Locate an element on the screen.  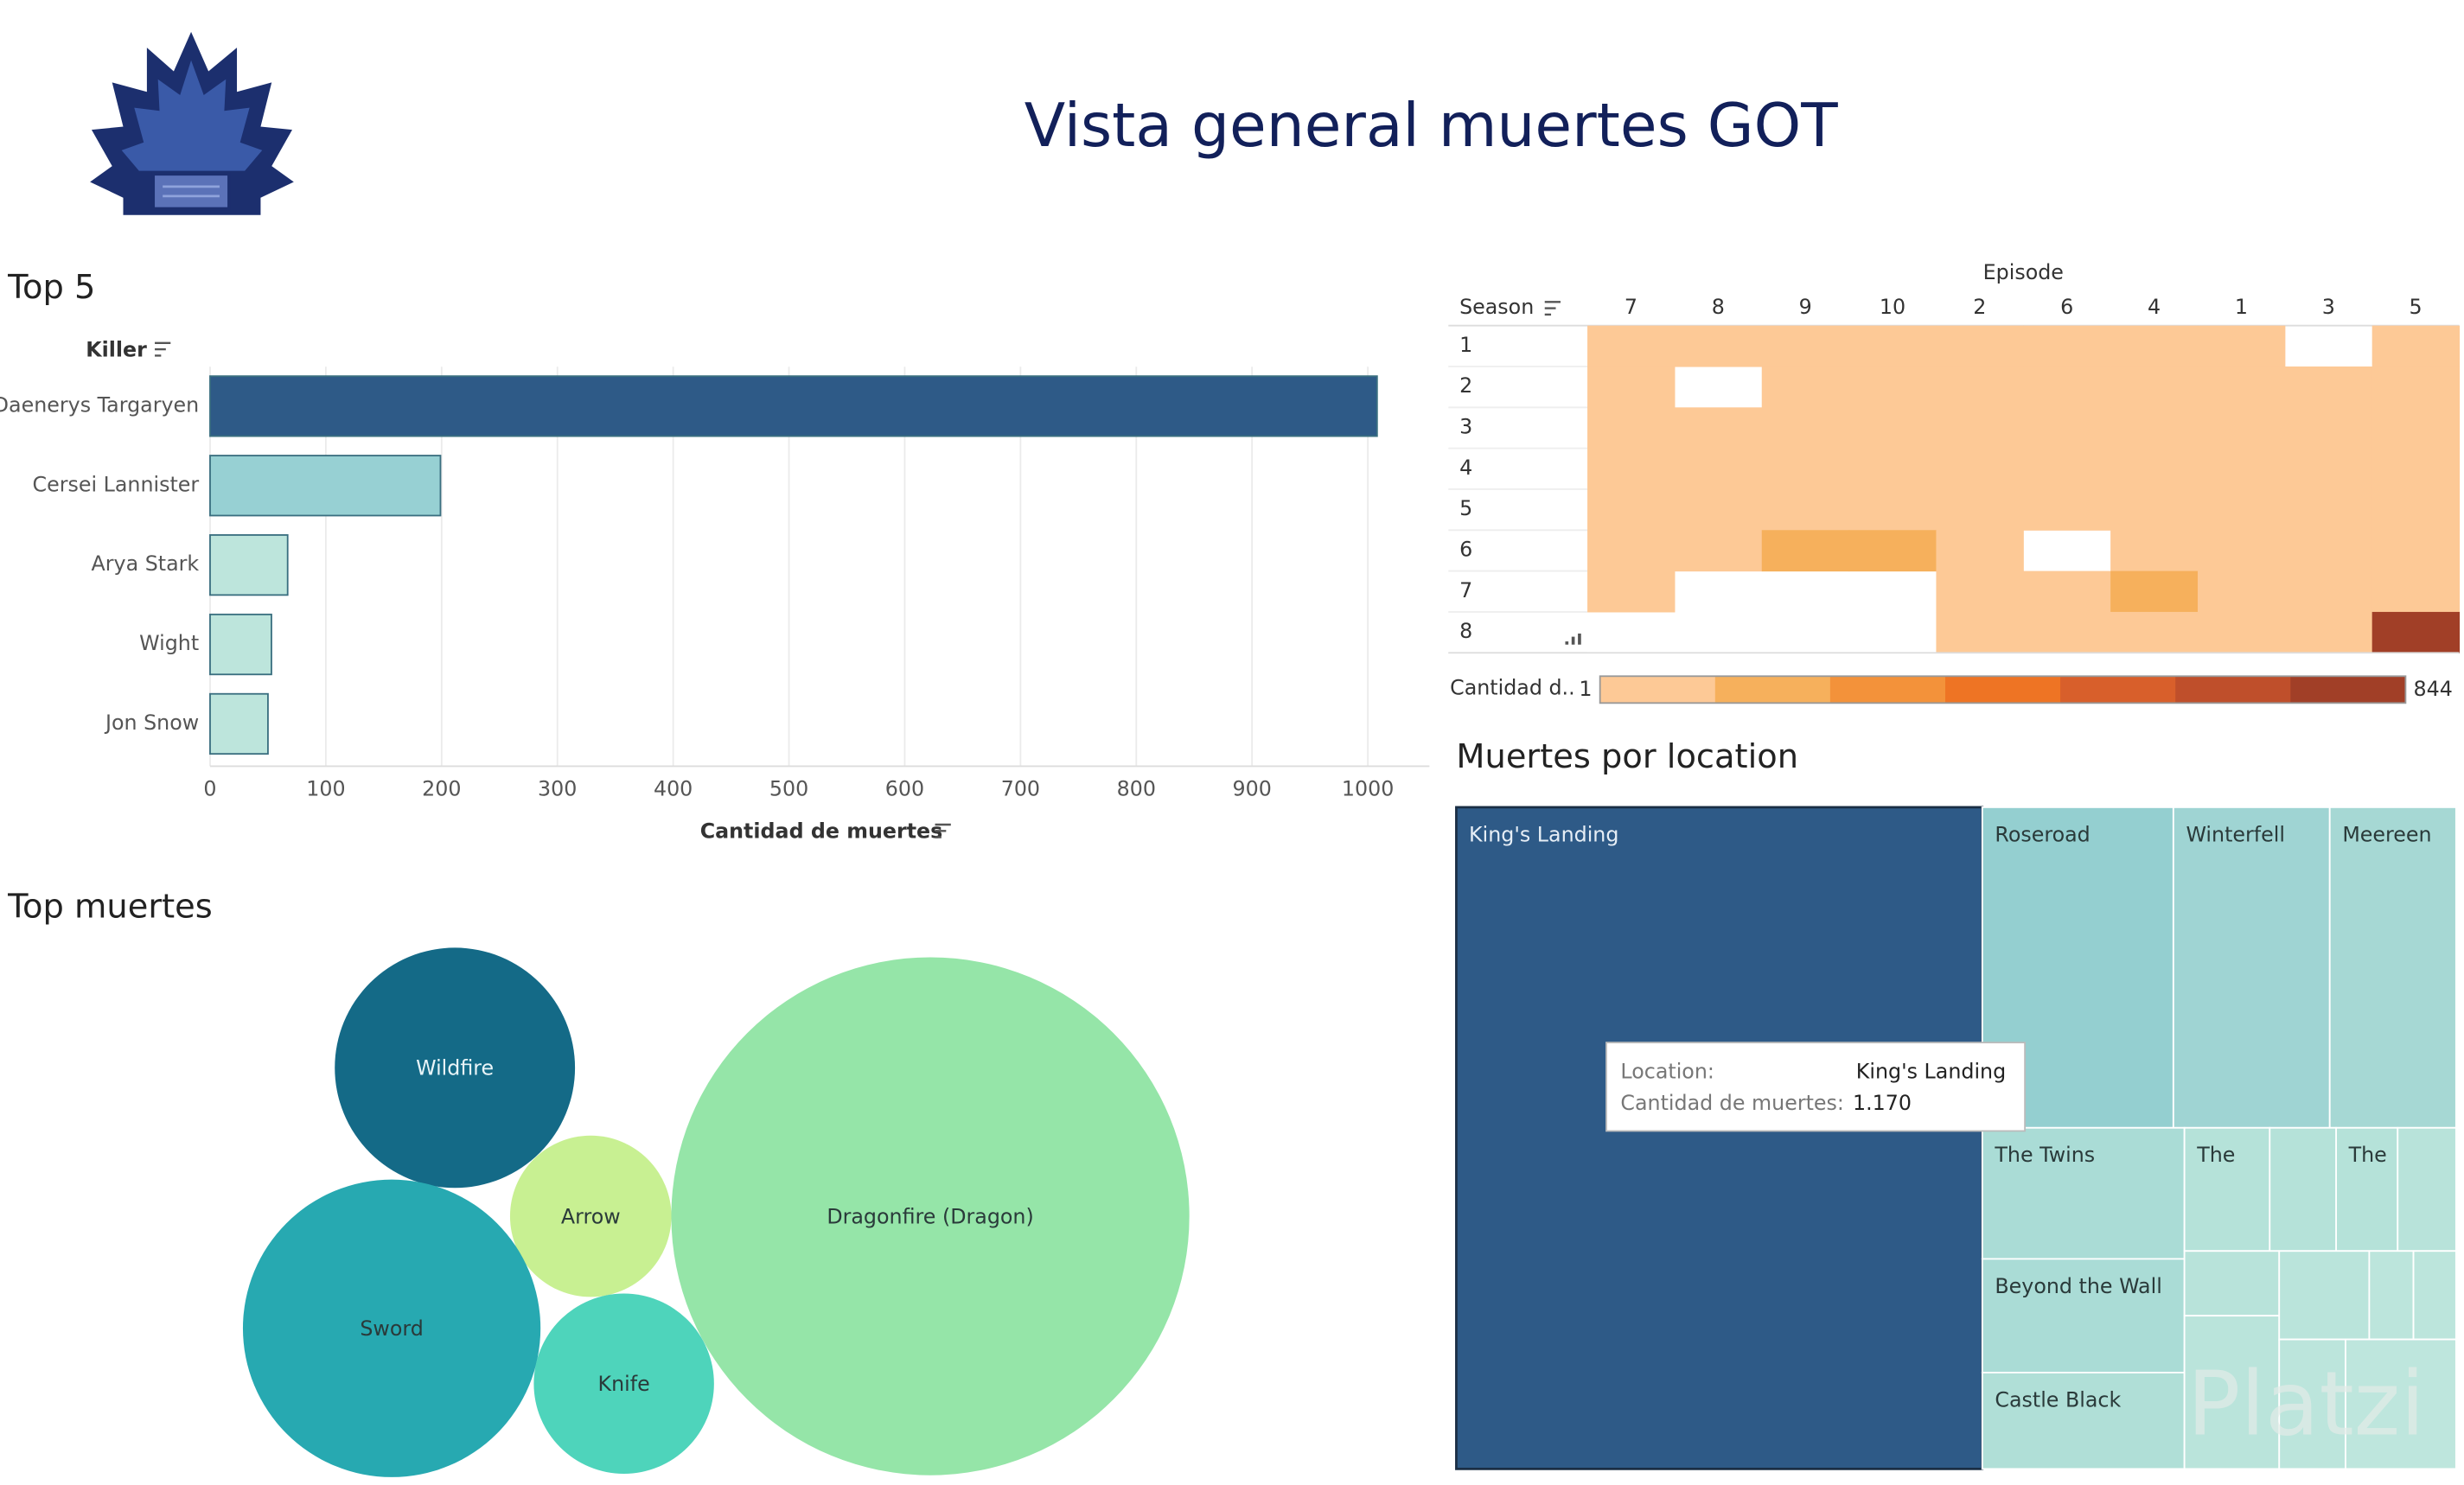
chart-title: Top 5 is located at coordinates (51, 287).